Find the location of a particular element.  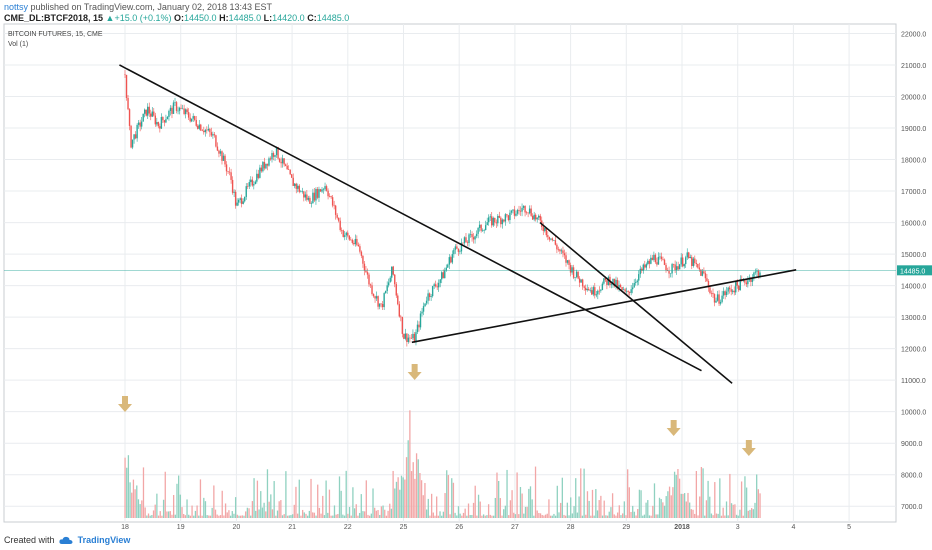

y-tick-label: 15000.0 is located at coordinates (913, 255).